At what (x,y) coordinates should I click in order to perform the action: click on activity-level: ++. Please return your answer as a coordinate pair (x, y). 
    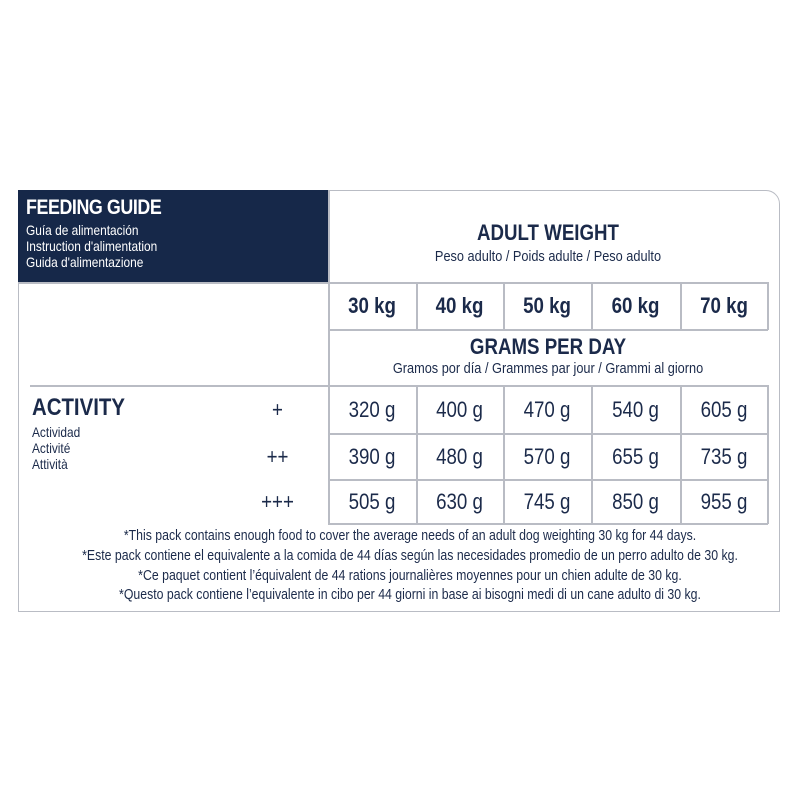
    Looking at the image, I should click on (277, 456).